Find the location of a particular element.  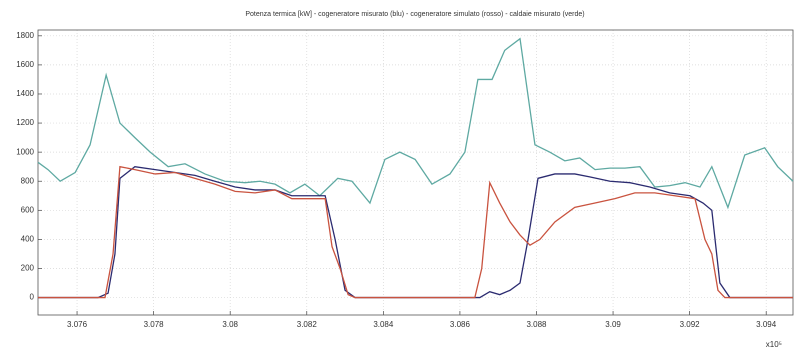

x-multiplier: x10⁵ is located at coordinates (774, 344).